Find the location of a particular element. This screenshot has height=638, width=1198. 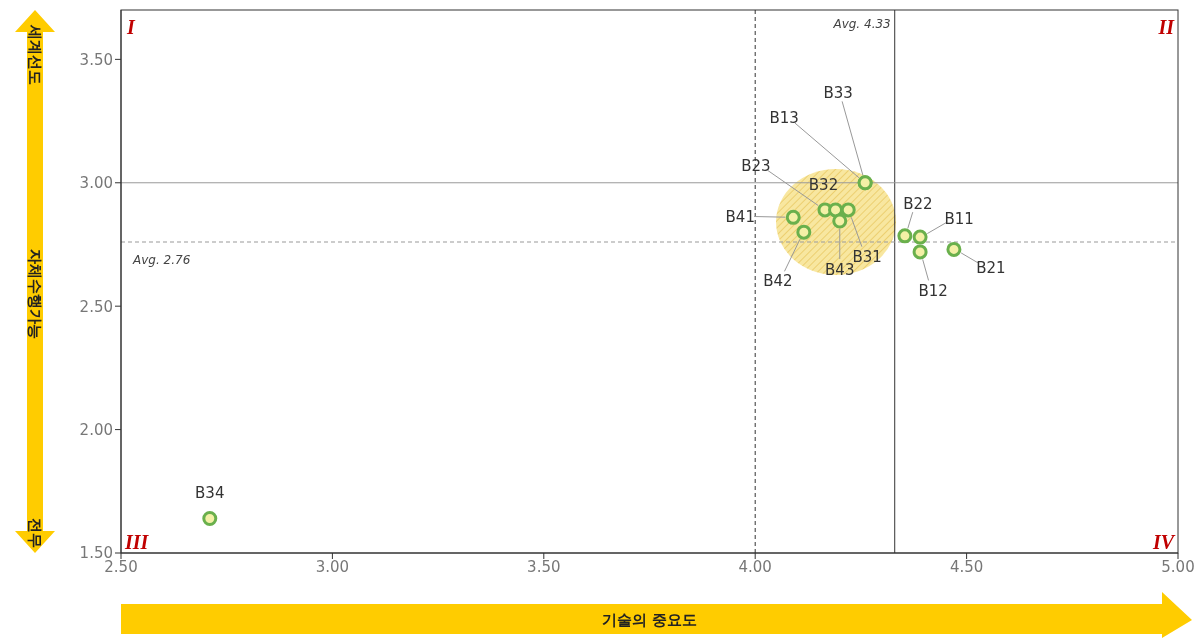

x-tick-label: 5.00 is located at coordinates (1178, 566).